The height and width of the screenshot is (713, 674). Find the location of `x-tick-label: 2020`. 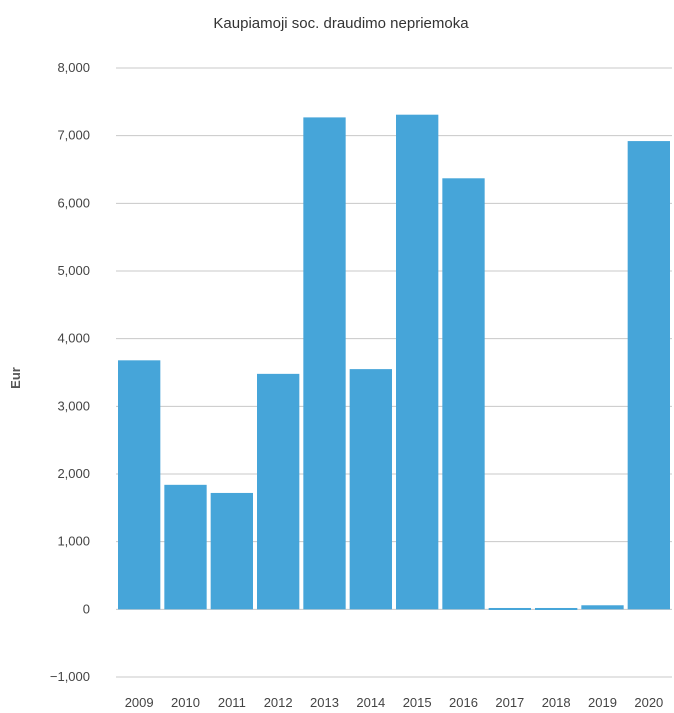

x-tick-label: 2020 is located at coordinates (648, 702).